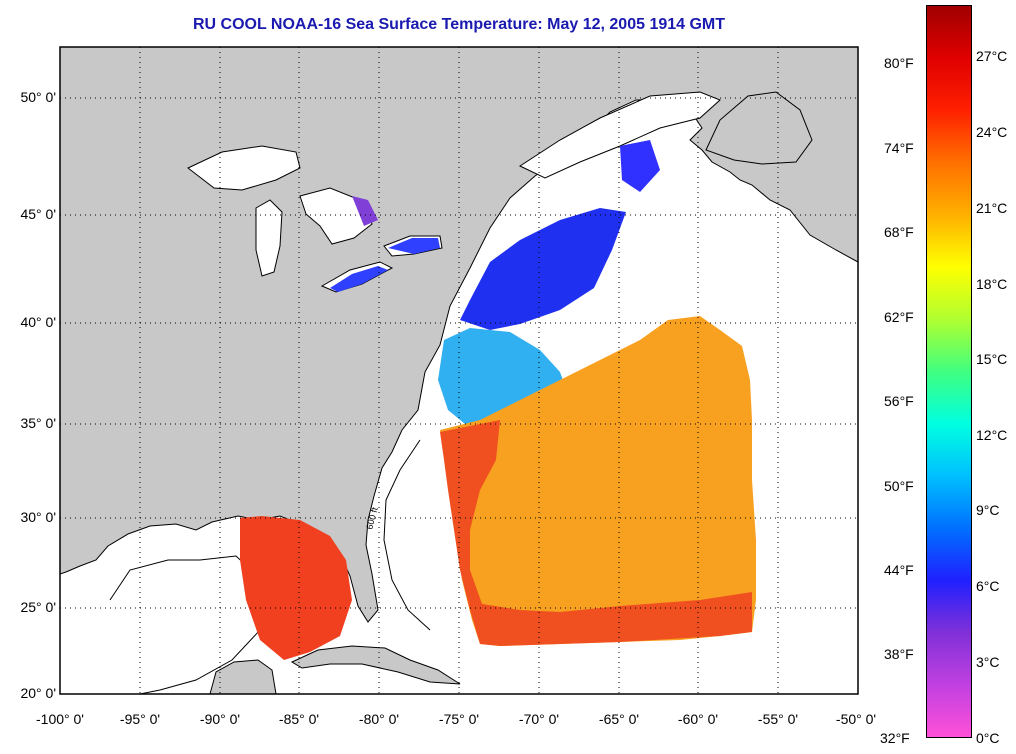 The image size is (1016, 754). What do you see at coordinates (640, 166) in the screenshot?
I see `sst-gulf-st-lawrence` at bounding box center [640, 166].